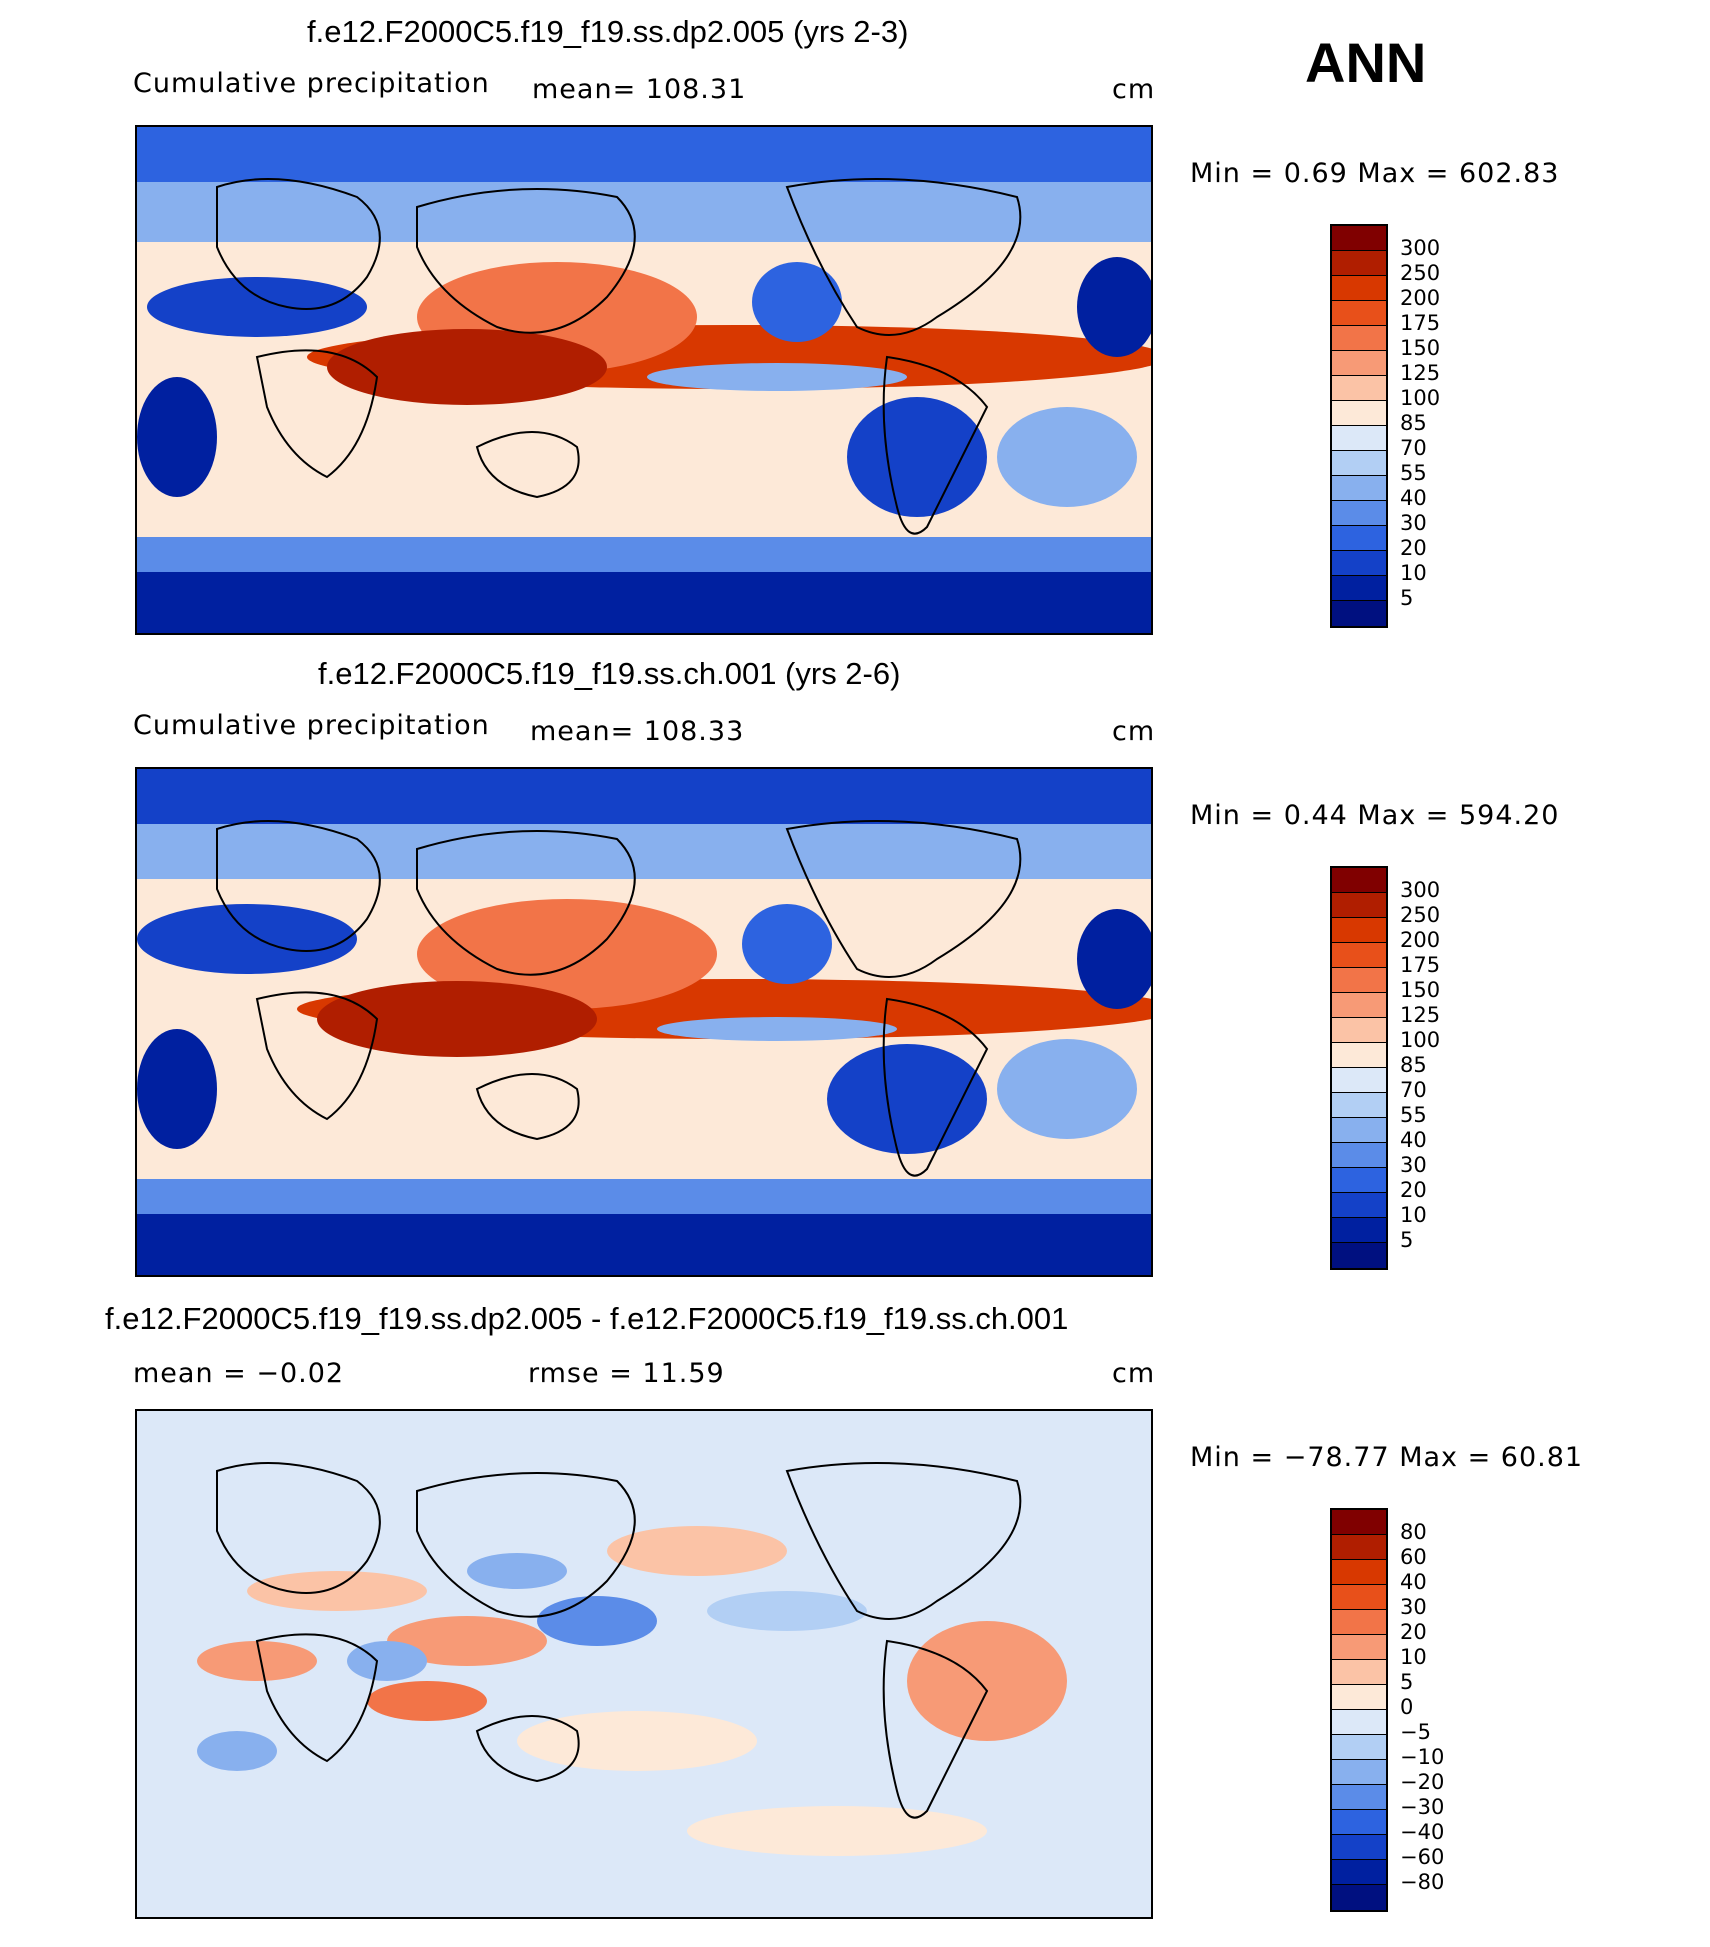 The width and height of the screenshot is (1710, 1947). What do you see at coordinates (1407, 1707) in the screenshot?
I see `colorbar-level-label: 0` at bounding box center [1407, 1707].